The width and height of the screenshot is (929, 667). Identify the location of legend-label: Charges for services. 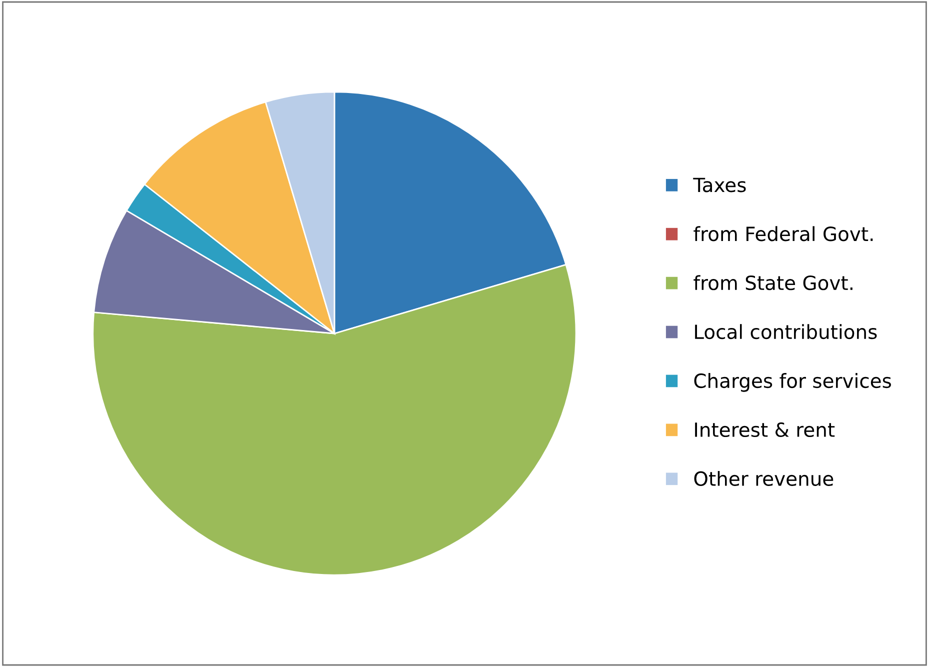
(792, 382).